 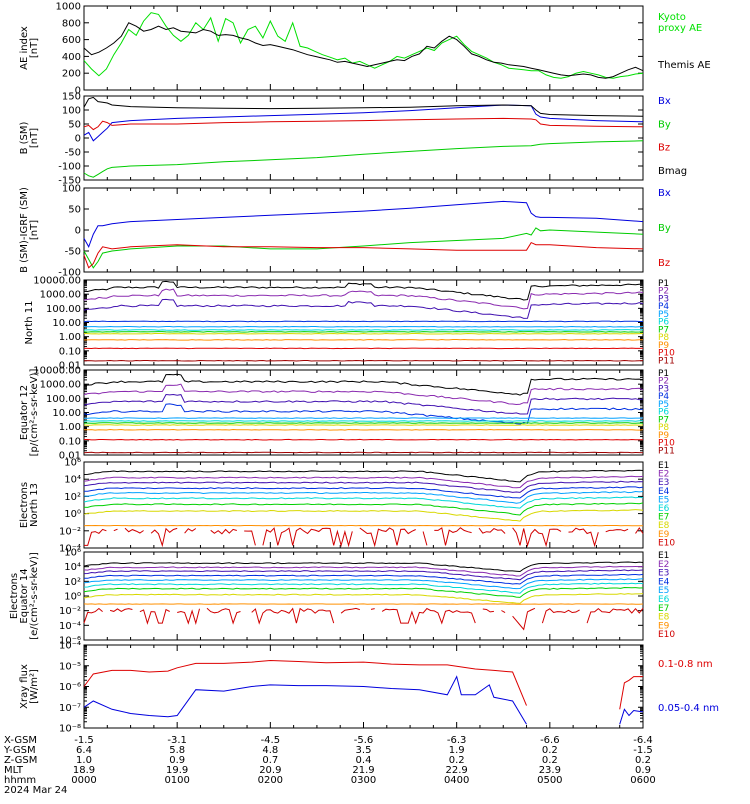 What do you see at coordinates (363, 618) in the screenshot?
I see `series-line-e10` at bounding box center [363, 618].